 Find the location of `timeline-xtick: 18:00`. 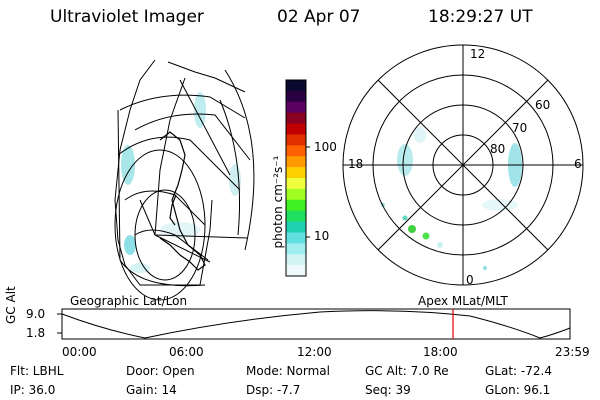

timeline-xtick: 18:00 is located at coordinates (440, 352).